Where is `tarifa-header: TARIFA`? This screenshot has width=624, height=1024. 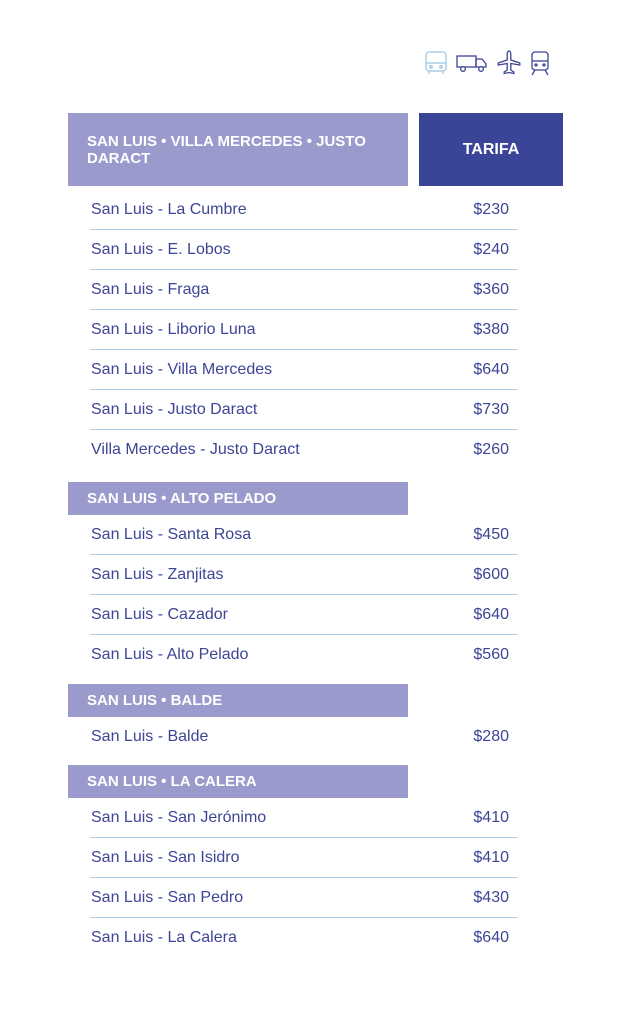 tarifa-header: TARIFA is located at coordinates (491, 149).